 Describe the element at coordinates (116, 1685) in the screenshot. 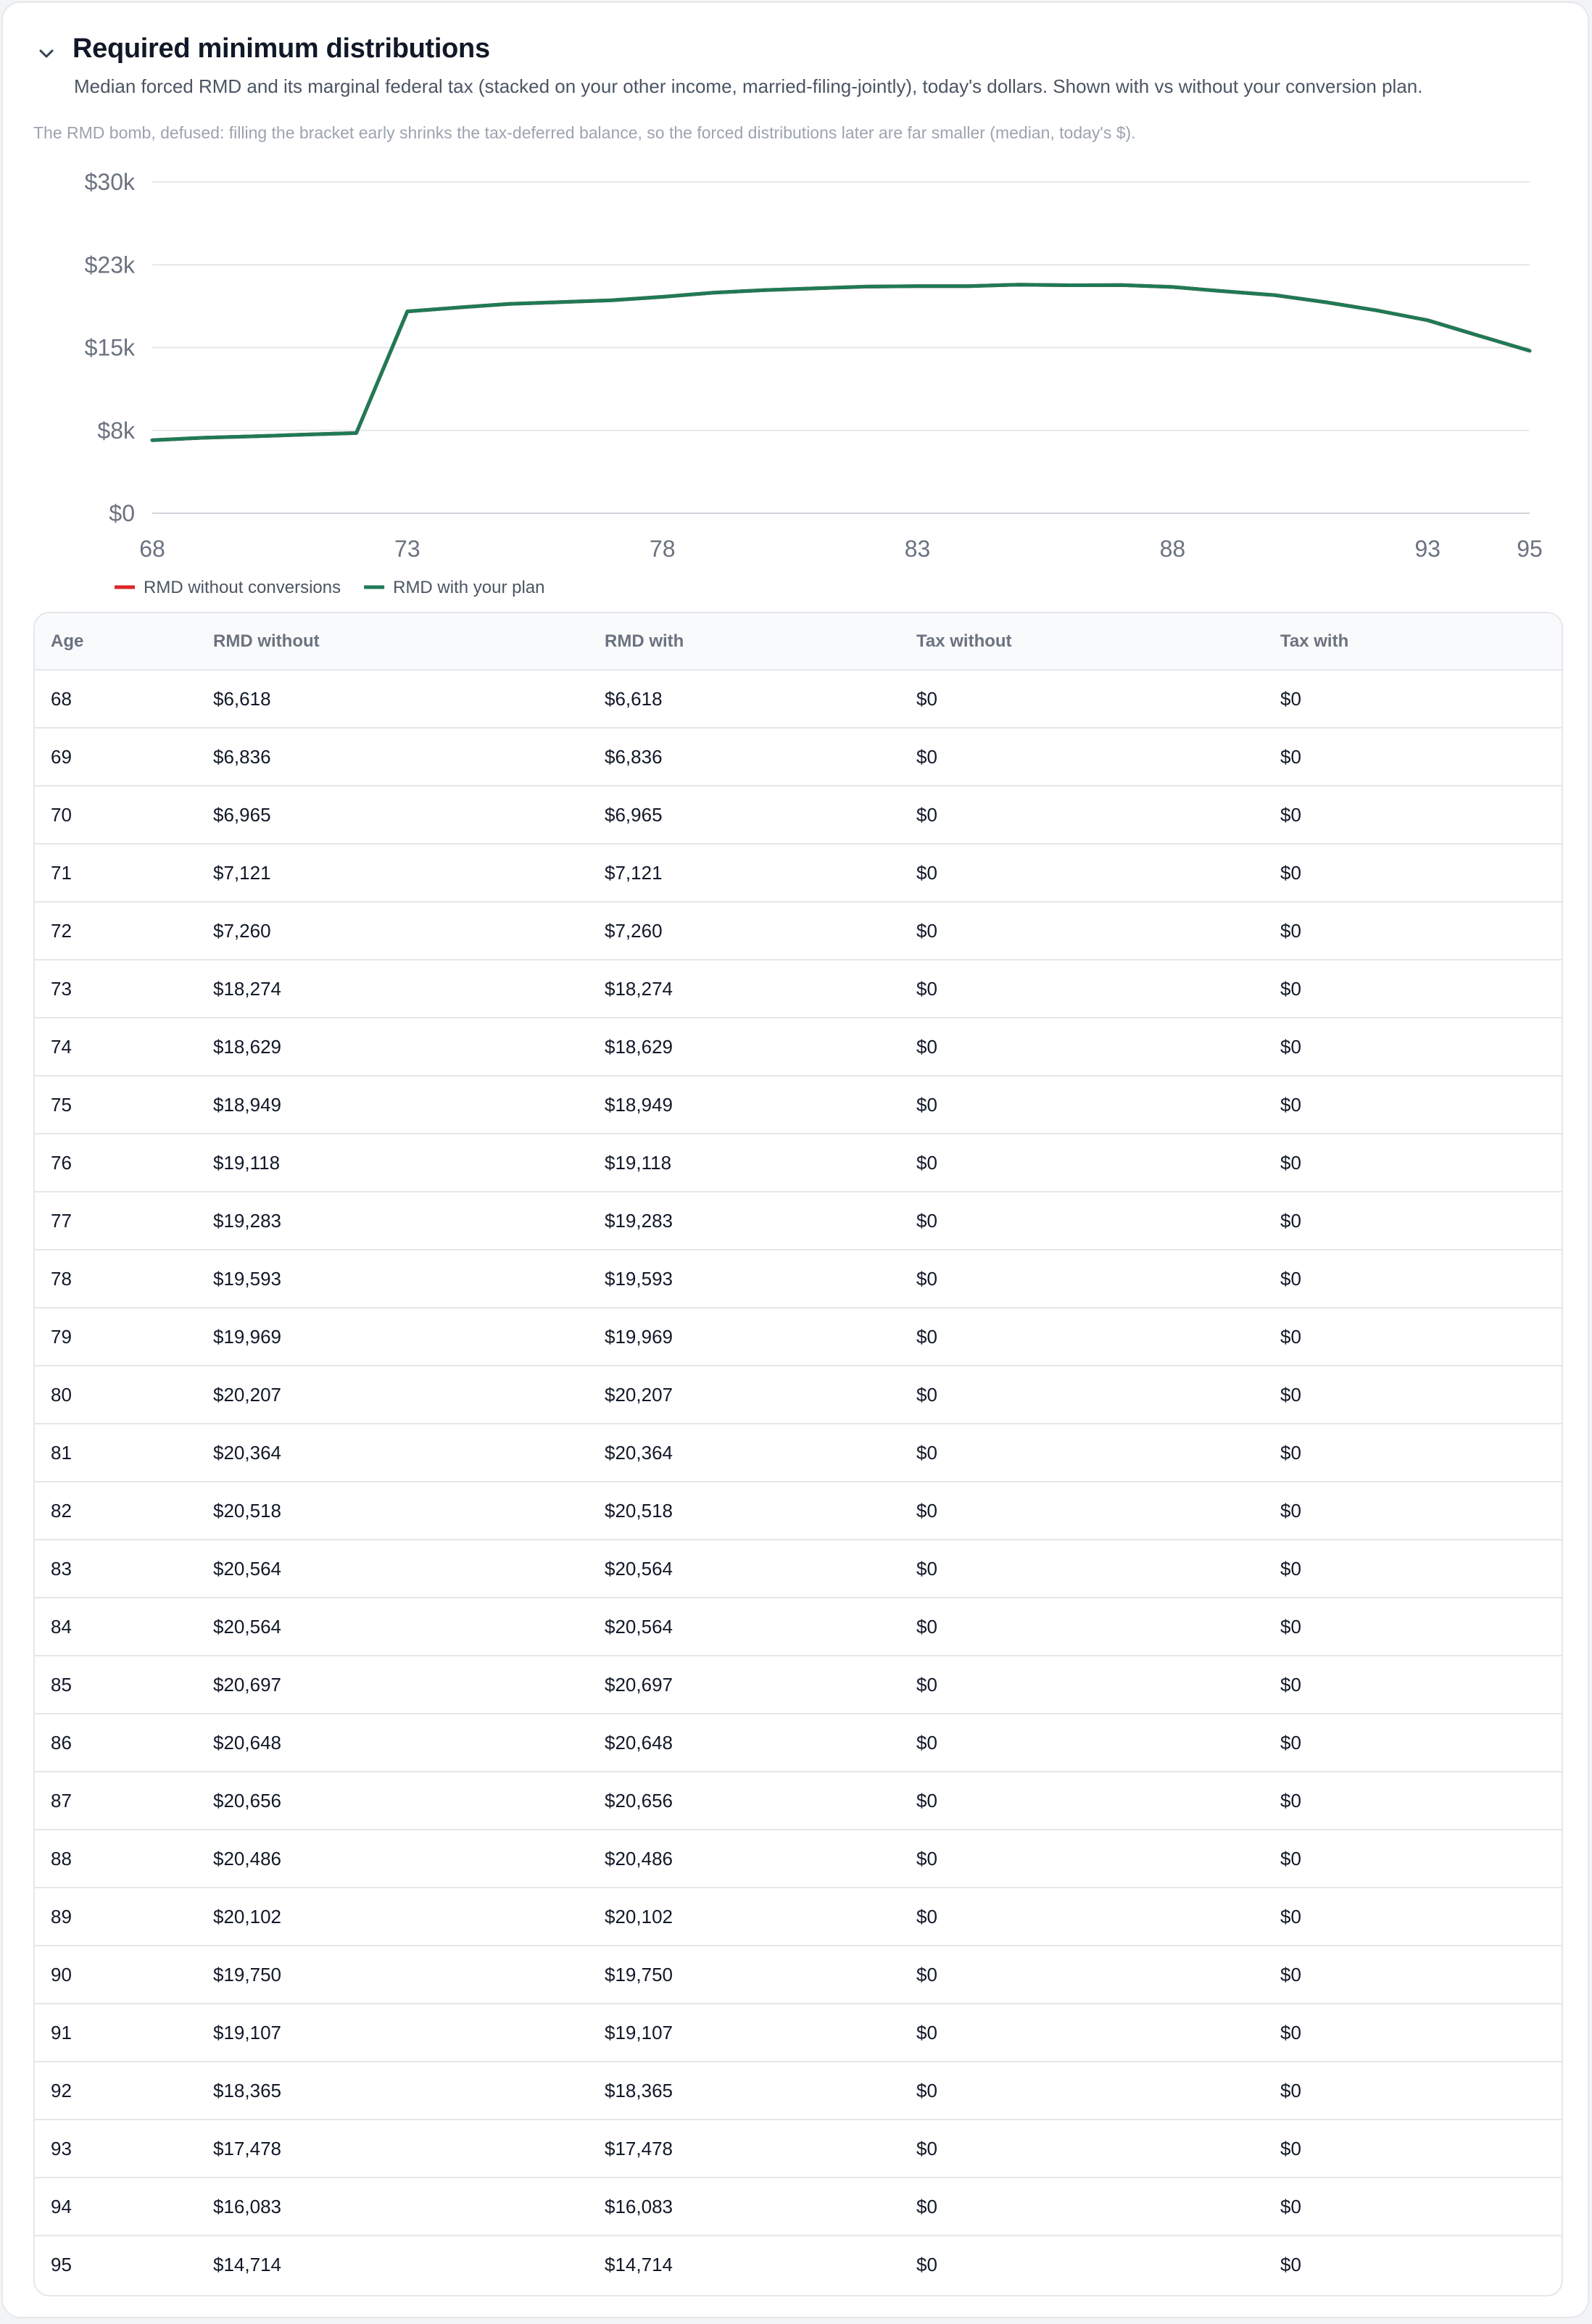

I see `cell-age: 85` at that location.